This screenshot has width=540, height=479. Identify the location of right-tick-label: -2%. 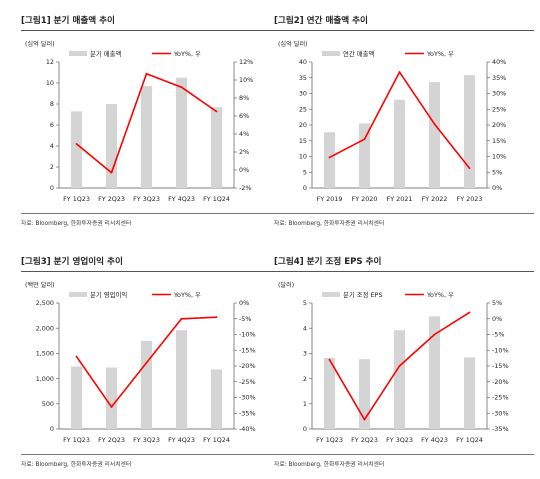
(245, 188).